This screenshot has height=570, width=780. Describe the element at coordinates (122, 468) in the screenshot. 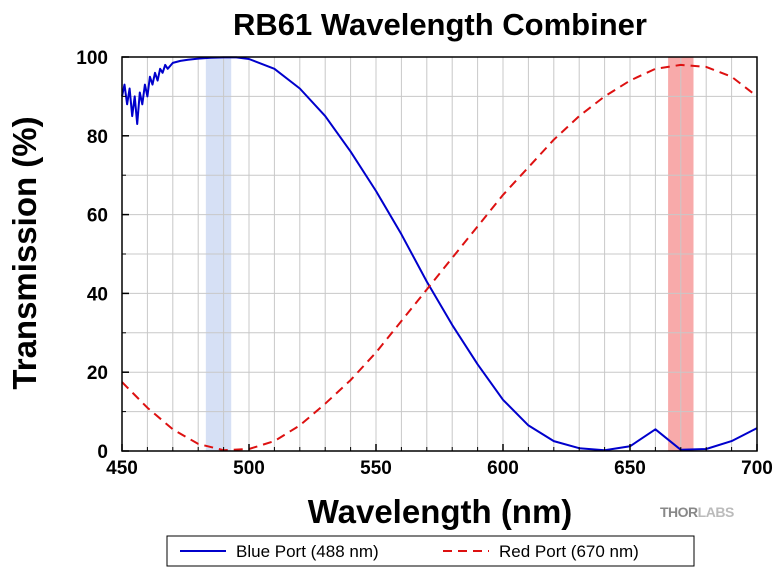

I see `x-tick-label-450: 450` at that location.